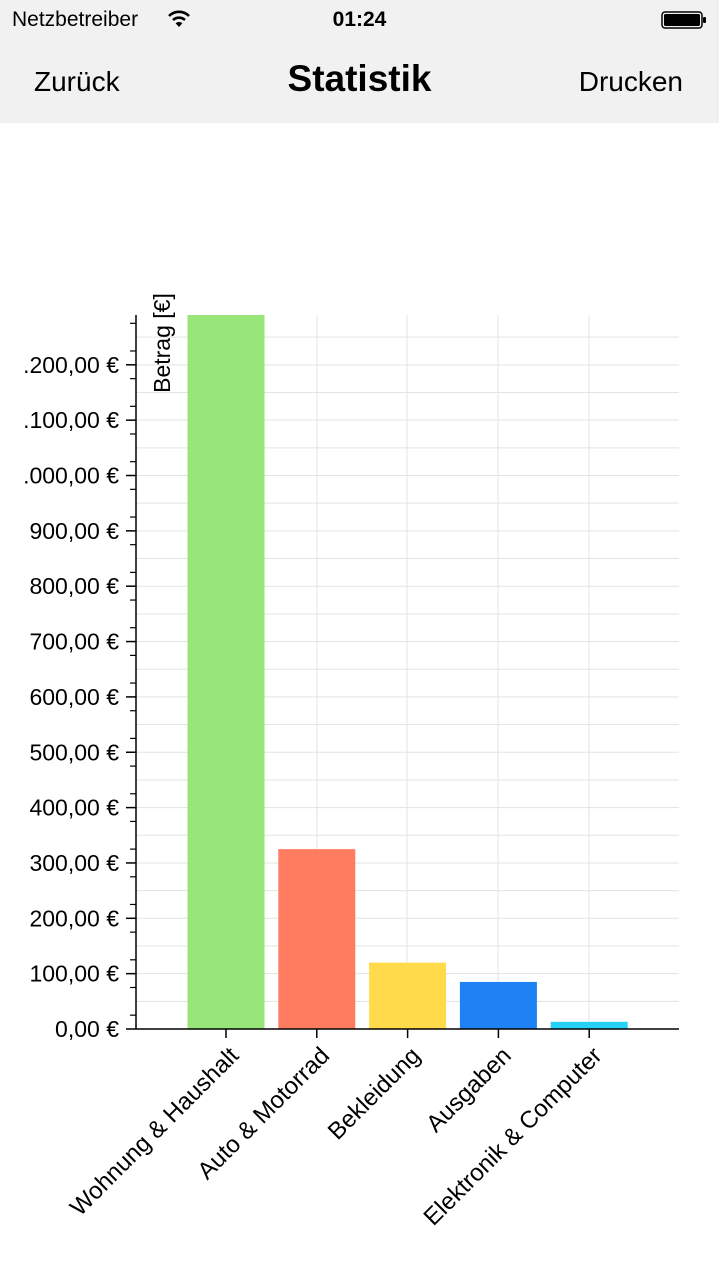  I want to click on y-axis-title: Betrag [€], so click(162, 343).